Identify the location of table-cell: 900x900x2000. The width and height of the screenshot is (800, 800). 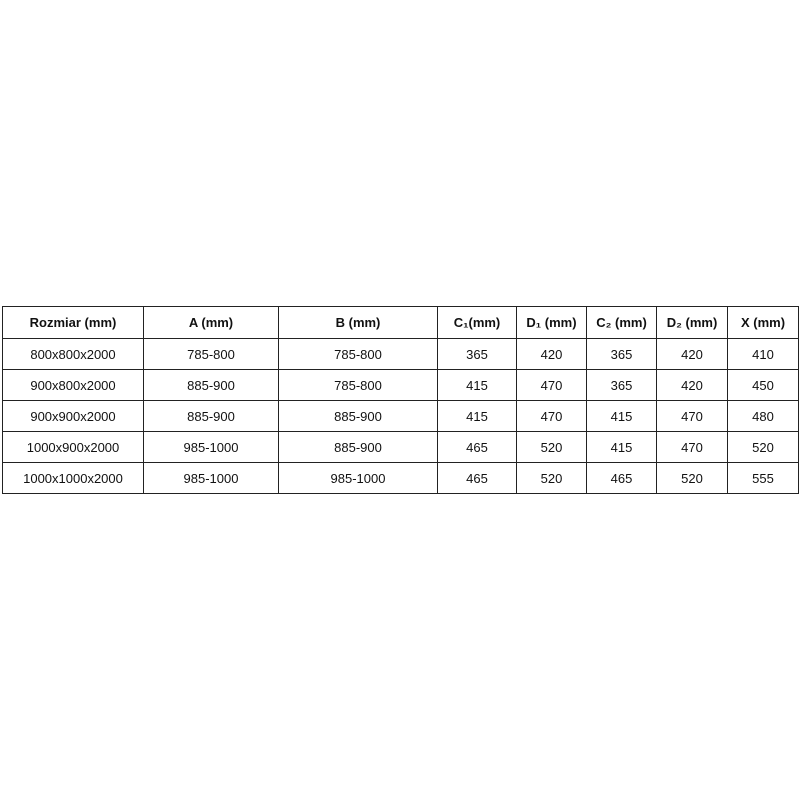
(73, 416).